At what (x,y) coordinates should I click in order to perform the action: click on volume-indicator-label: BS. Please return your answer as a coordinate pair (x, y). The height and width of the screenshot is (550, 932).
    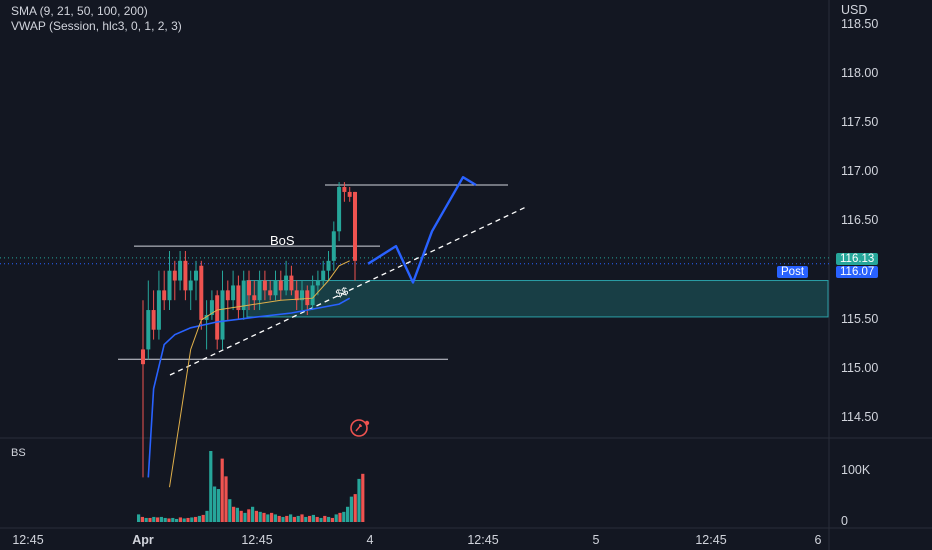
    Looking at the image, I should click on (18, 453).